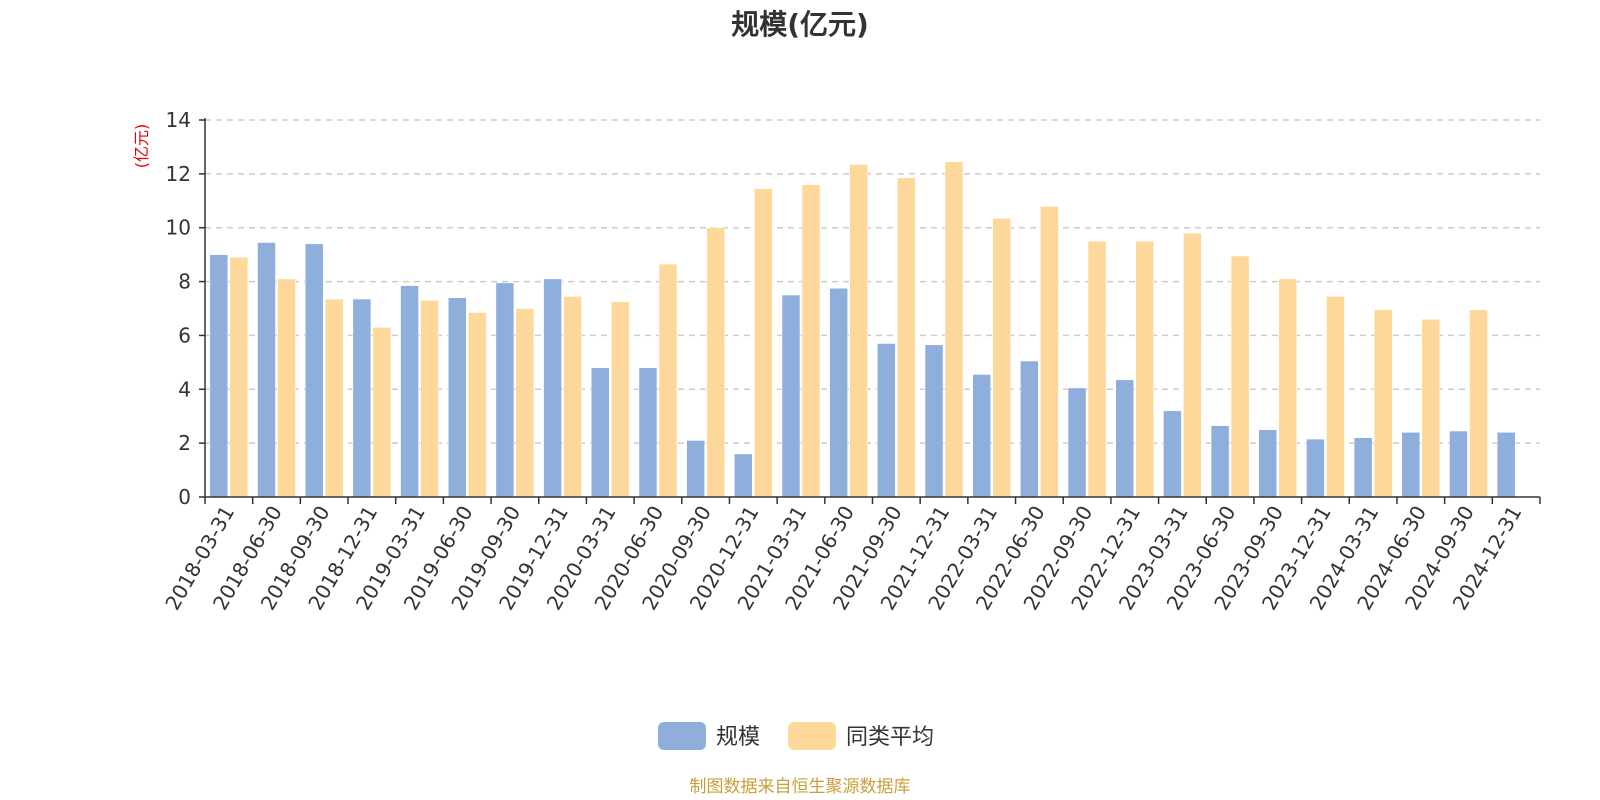 This screenshot has height=800, width=1600. Describe the element at coordinates (184, 335) in the screenshot. I see `y-tick-label: 6` at that location.